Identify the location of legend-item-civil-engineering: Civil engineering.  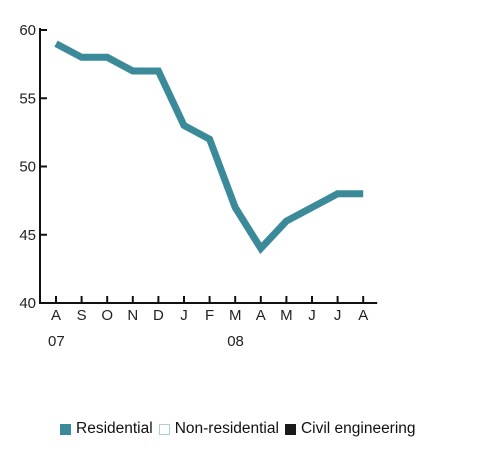
(350, 429).